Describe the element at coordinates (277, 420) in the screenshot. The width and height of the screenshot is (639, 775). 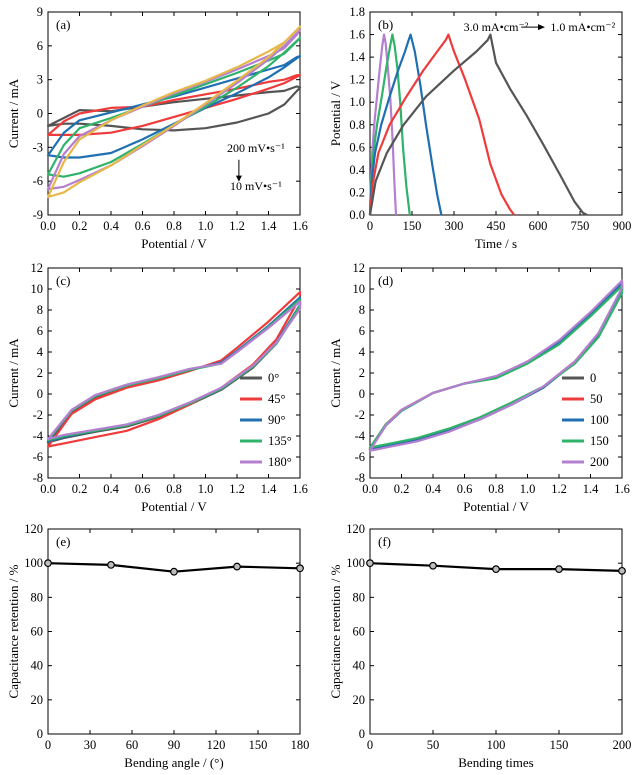
I see `legend-label: 90°` at that location.